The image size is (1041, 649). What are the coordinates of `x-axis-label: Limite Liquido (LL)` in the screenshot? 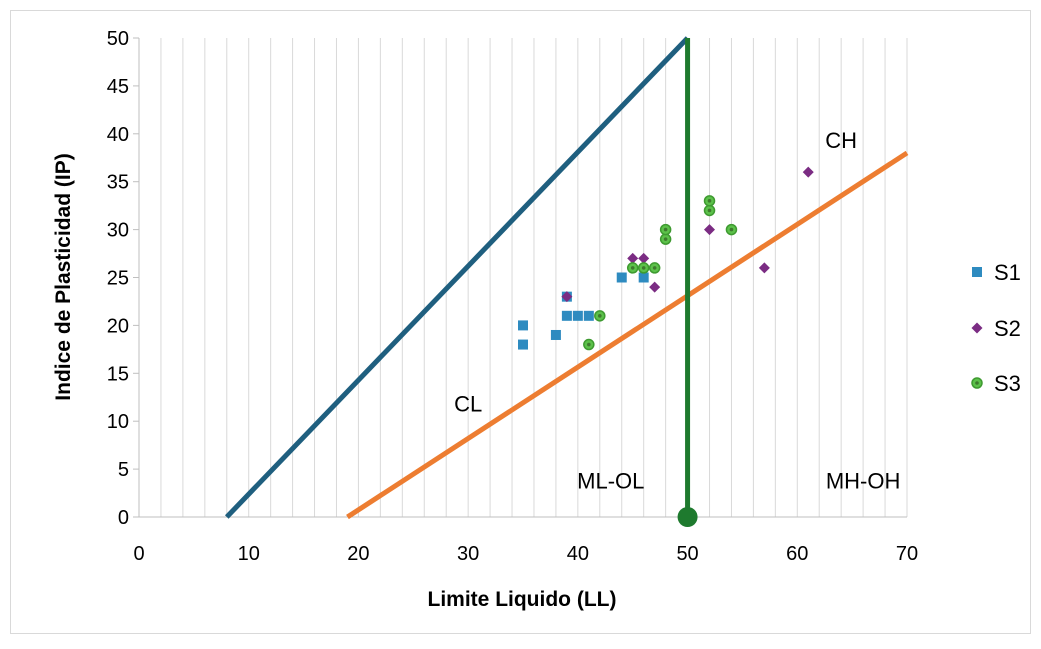 It's located at (522, 599).